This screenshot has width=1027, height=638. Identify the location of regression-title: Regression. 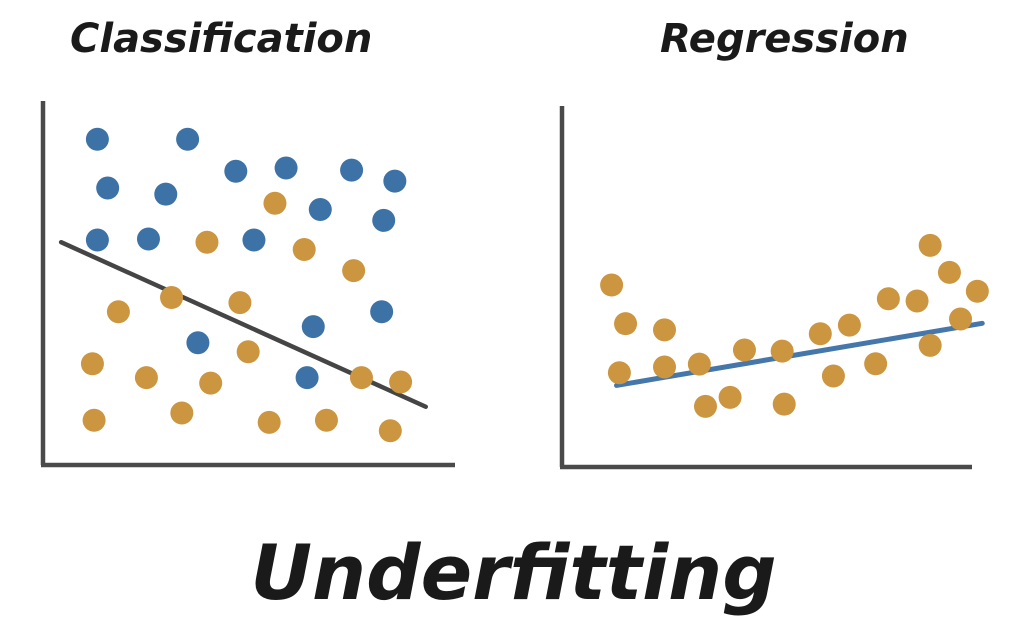
(784, 39).